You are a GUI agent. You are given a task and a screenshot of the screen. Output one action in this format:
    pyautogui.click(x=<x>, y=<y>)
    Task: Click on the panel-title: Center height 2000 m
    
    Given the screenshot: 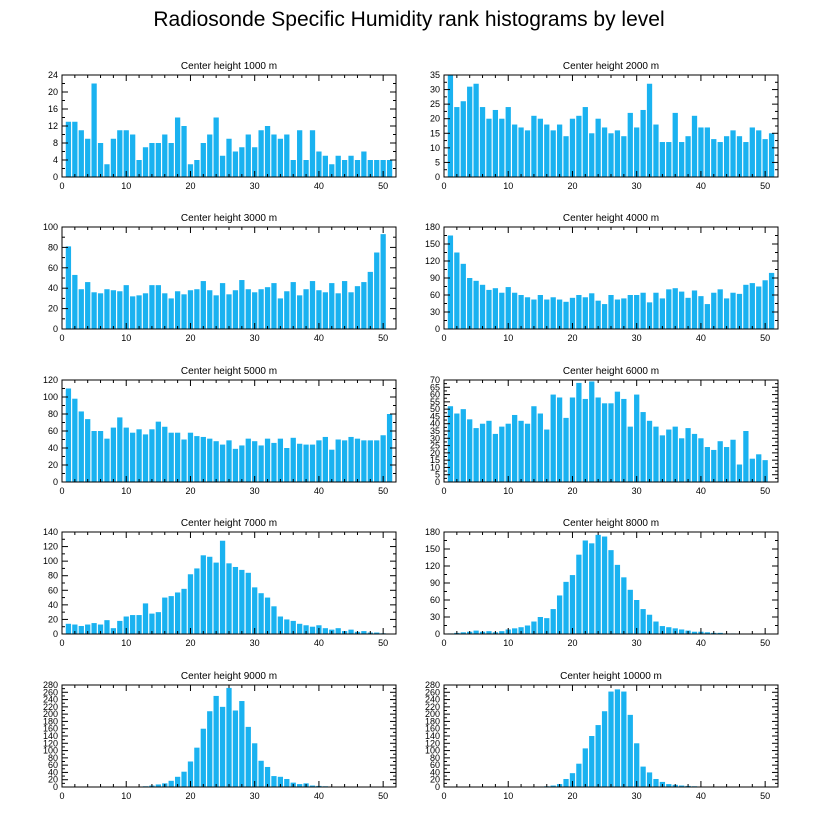 What is the action you would take?
    pyautogui.click(x=611, y=66)
    